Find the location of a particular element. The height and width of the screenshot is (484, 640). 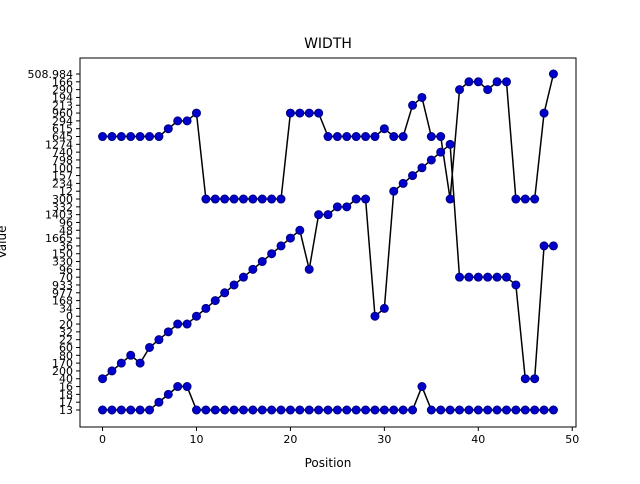

y-tick-label: 12 is located at coordinates (66, 191).